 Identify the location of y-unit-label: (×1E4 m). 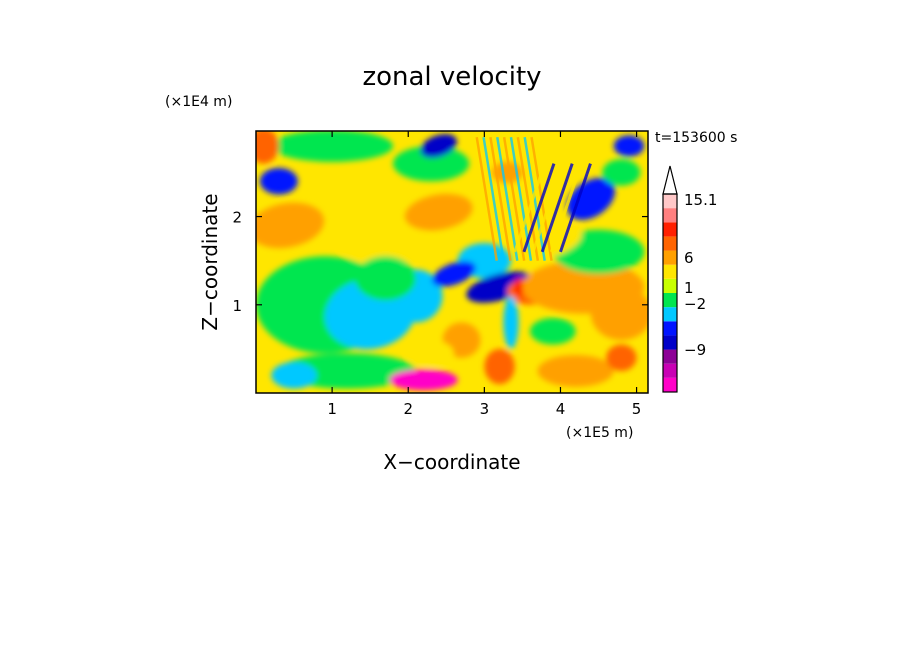
(198, 102).